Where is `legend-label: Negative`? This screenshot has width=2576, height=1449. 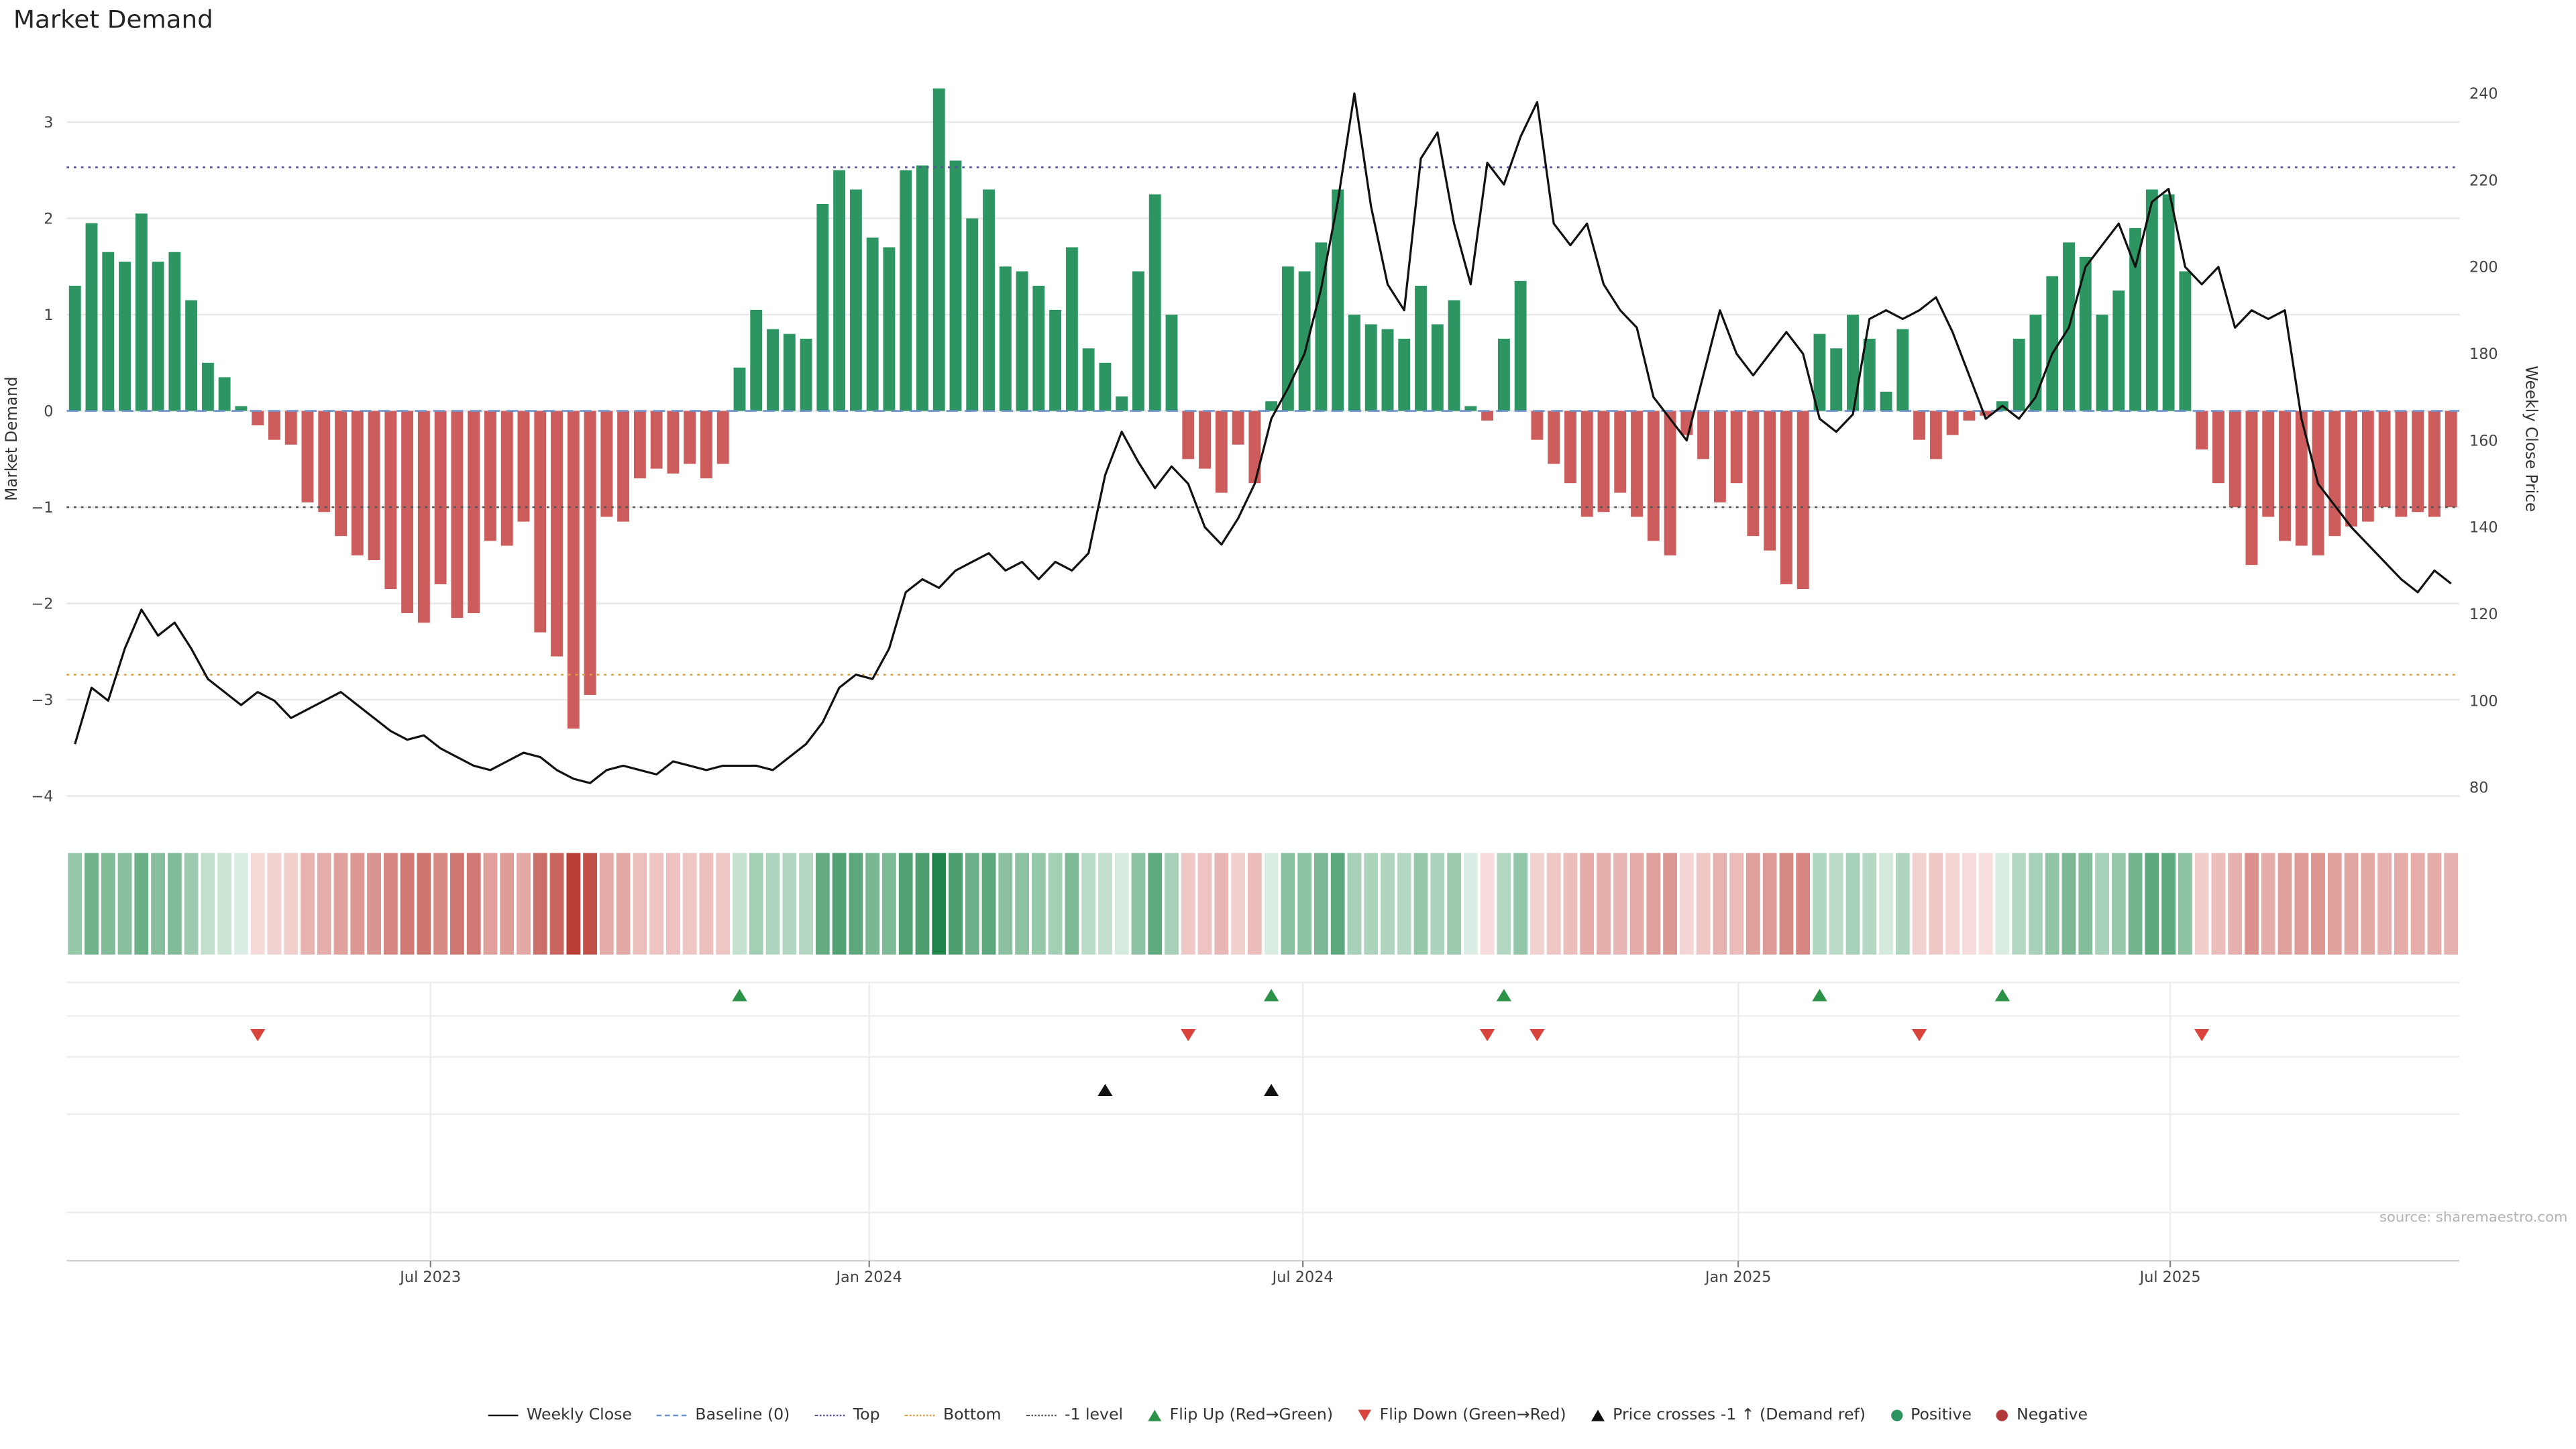 legend-label: Negative is located at coordinates (2052, 1415).